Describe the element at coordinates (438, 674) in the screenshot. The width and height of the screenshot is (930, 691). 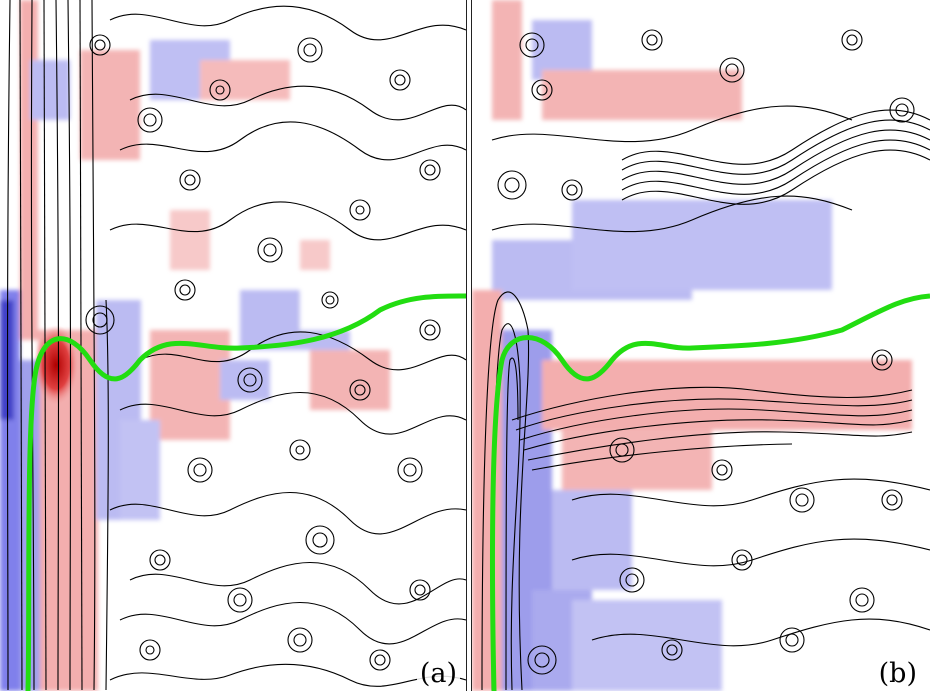
I see `panel-a-label: (a)` at that location.